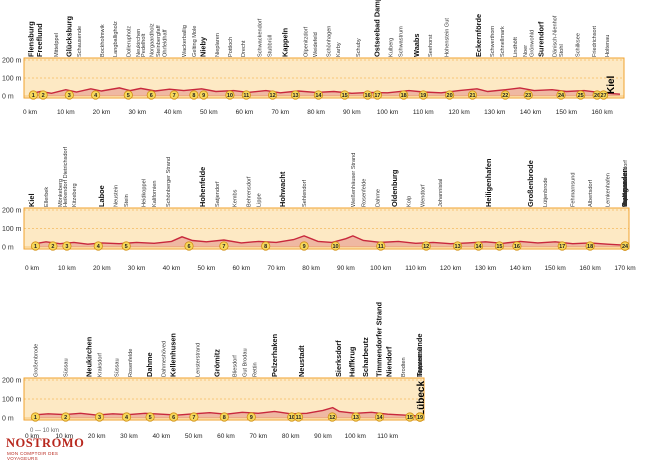 The image size is (649, 465). I want to click on end-city-label: Kiel, so click(611, 84).